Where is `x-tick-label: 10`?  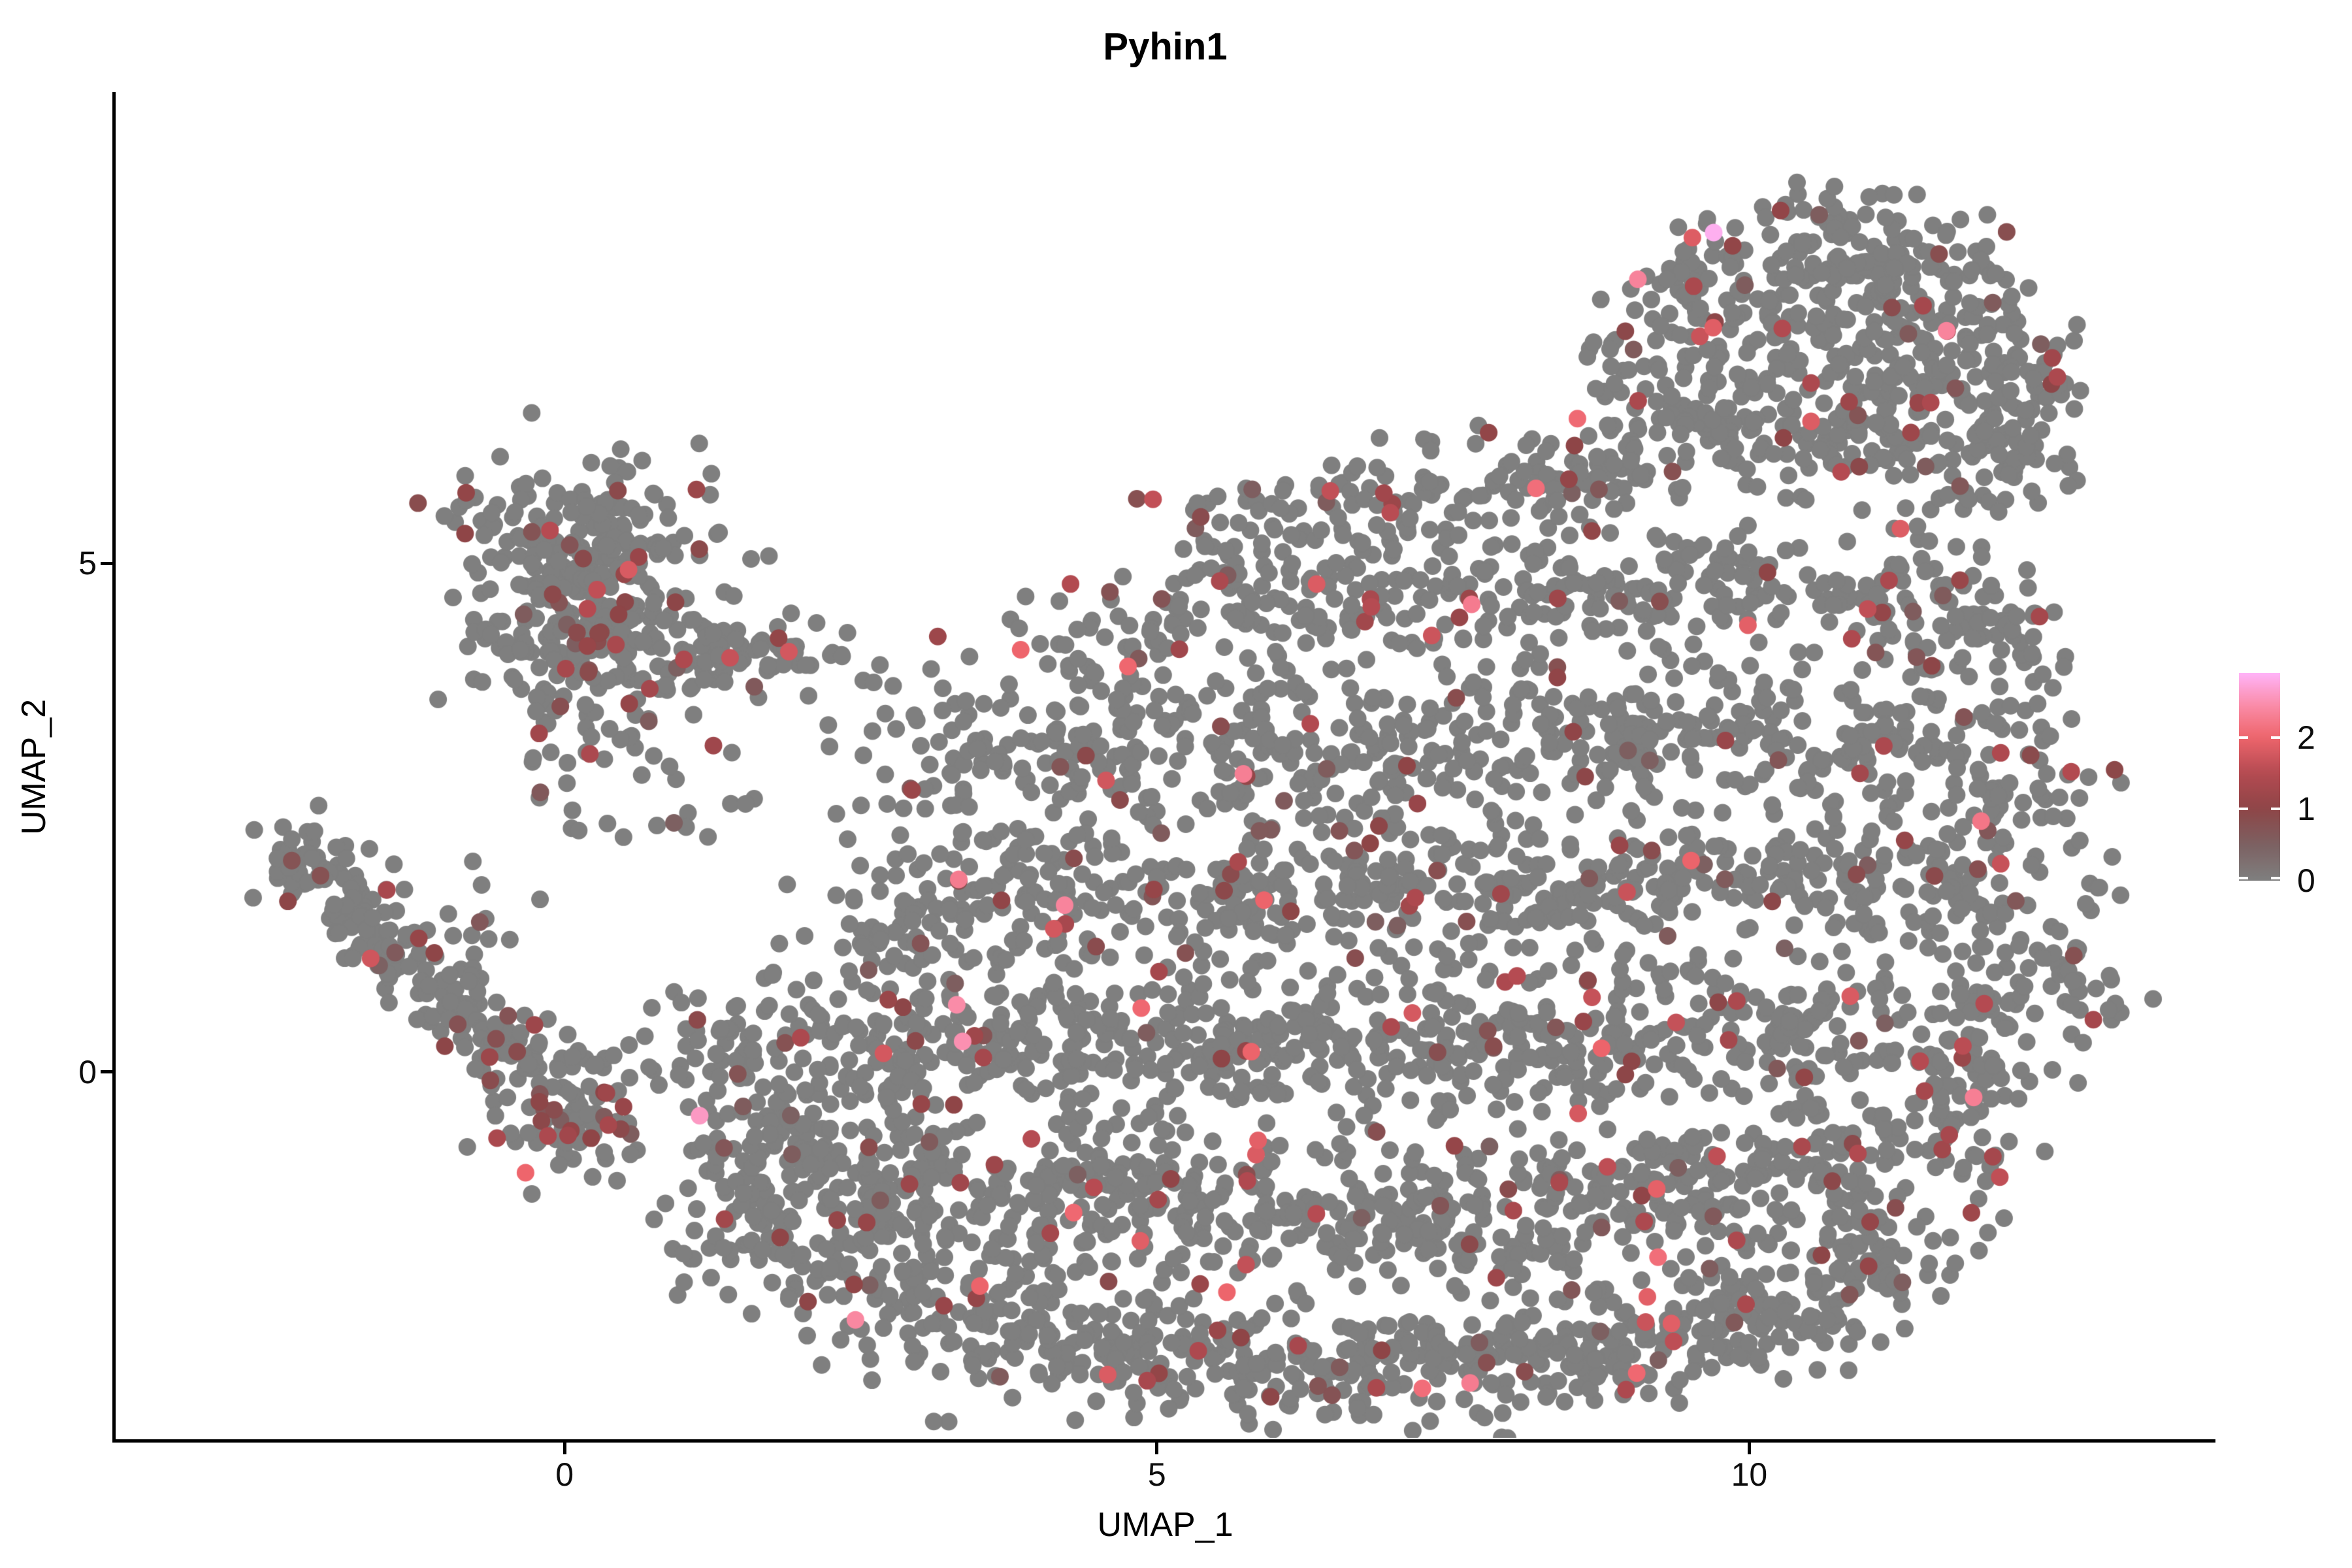 x-tick-label: 10 is located at coordinates (1749, 1474).